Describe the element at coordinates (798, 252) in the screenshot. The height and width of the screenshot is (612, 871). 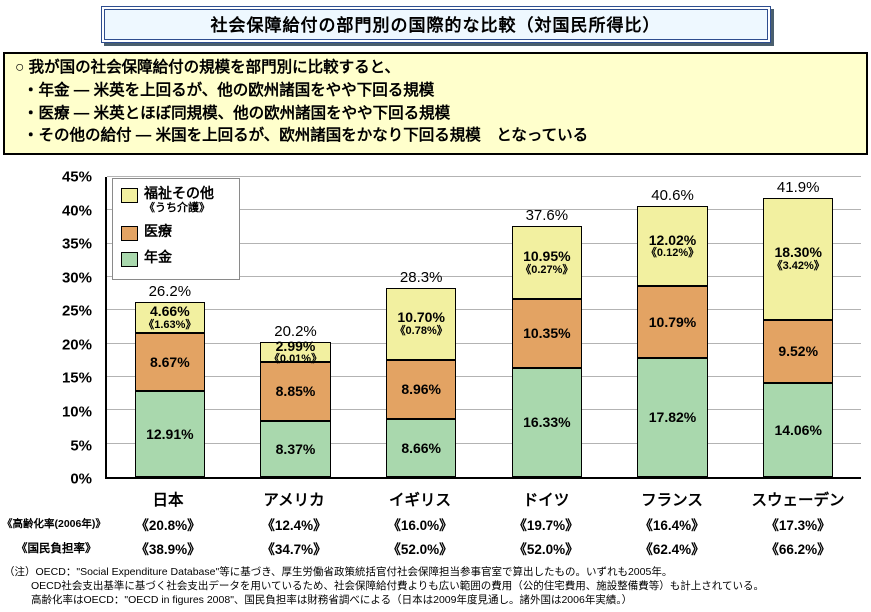
I see `segment-value-welfare-other-sweden: 18.30%` at that location.